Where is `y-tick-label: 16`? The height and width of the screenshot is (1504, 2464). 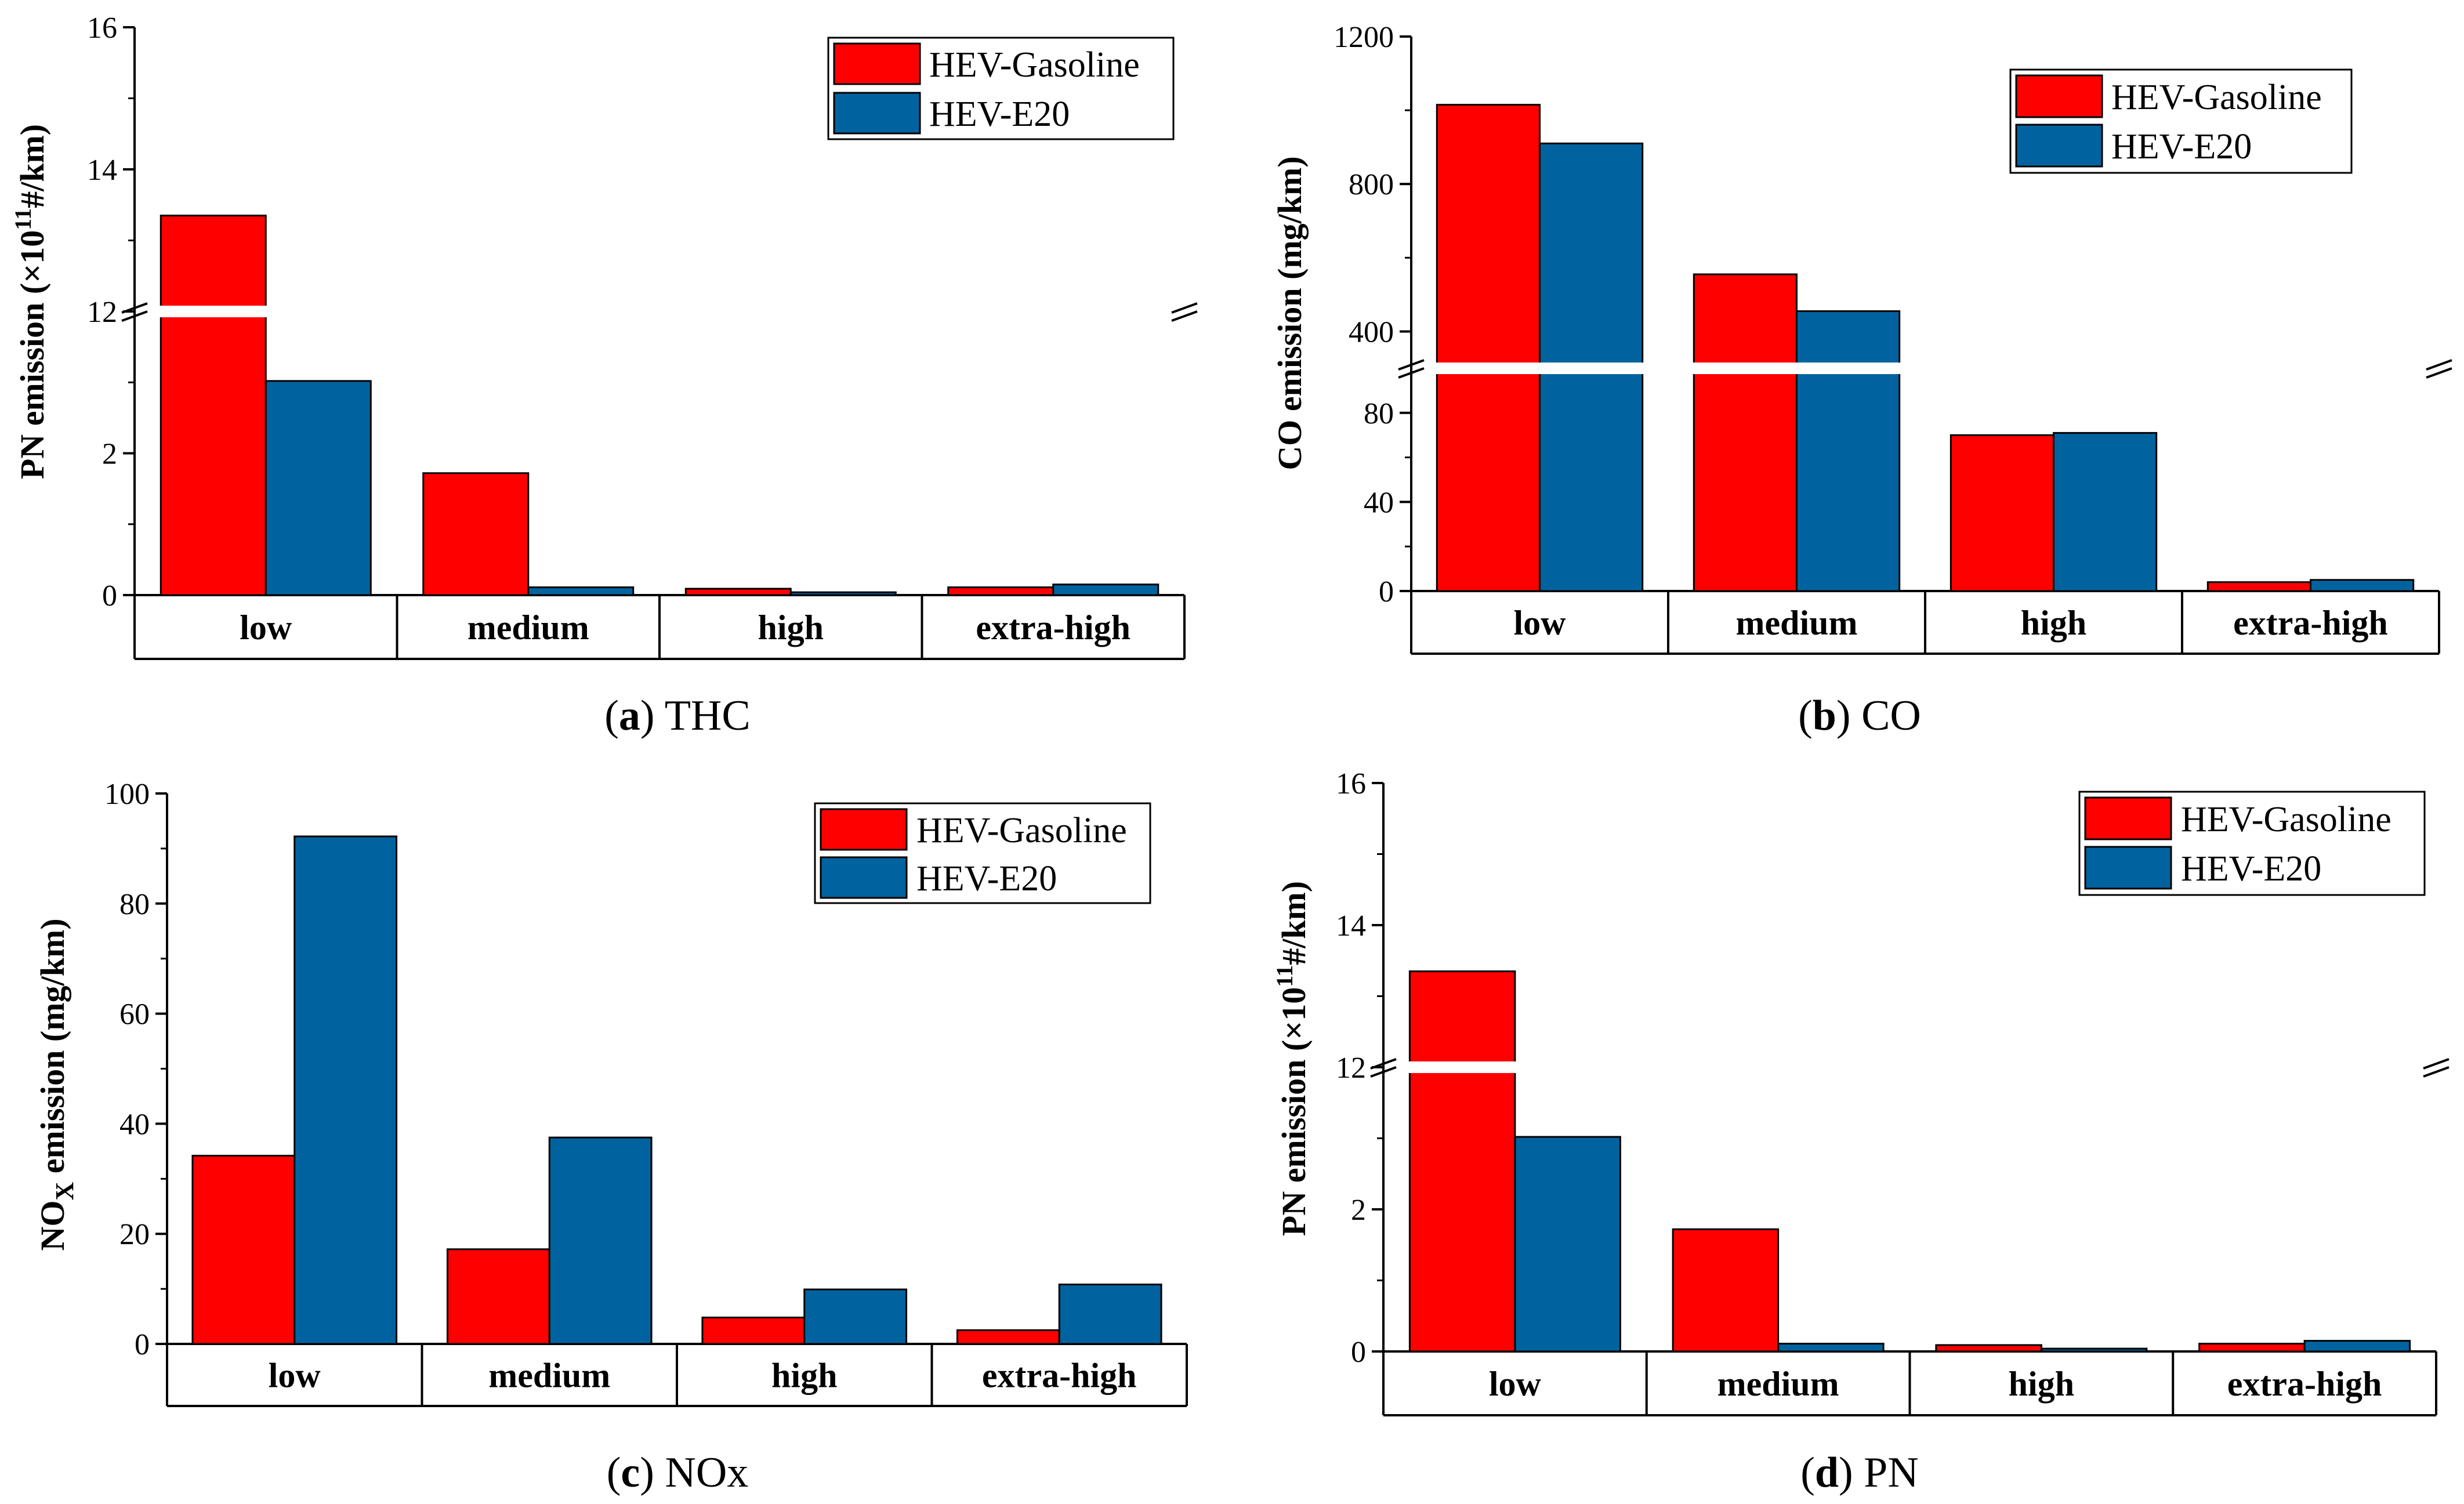
y-tick-label: 16 is located at coordinates (1351, 783).